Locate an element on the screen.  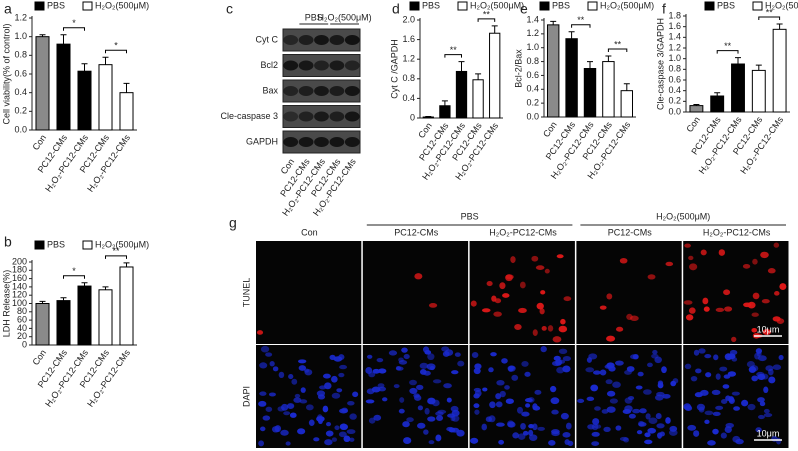
column-label: PC12-CMs is located at coordinates (630, 232).